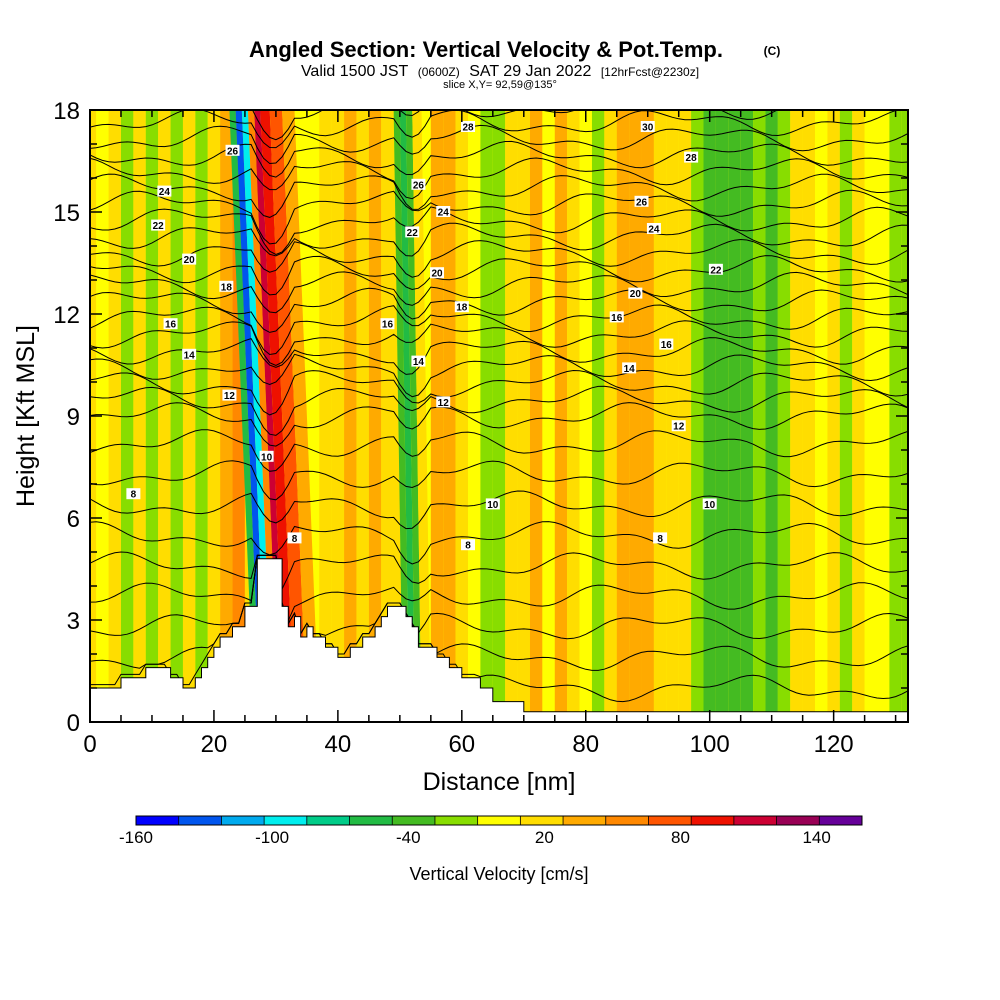 The image size is (1000, 1000). I want to click on subtitle-valid: Valid 1500 JST, so click(355, 71).